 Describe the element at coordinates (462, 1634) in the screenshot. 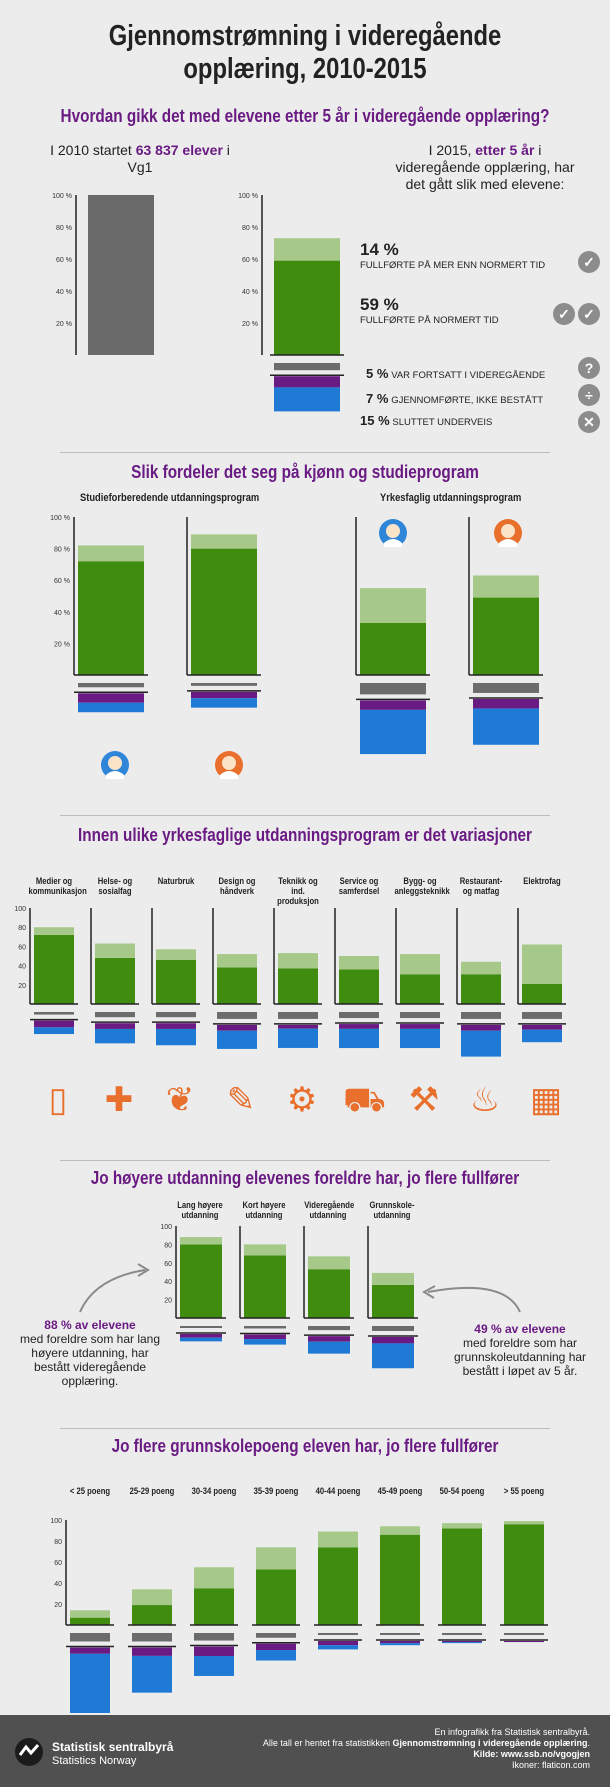

I see `s5-bar-6-fortsatt` at that location.